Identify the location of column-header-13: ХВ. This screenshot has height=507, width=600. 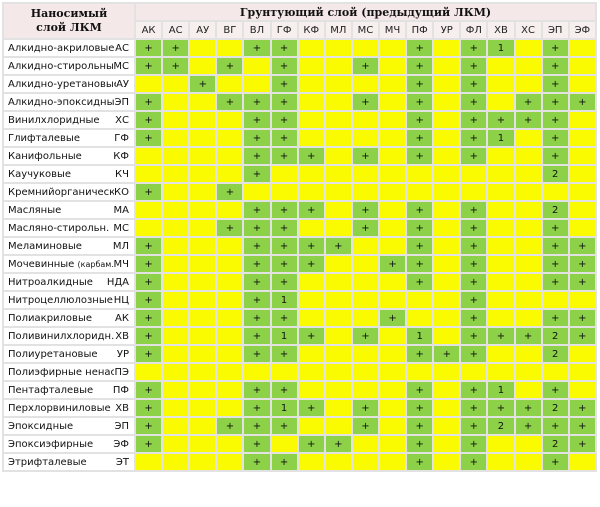
(501, 30).